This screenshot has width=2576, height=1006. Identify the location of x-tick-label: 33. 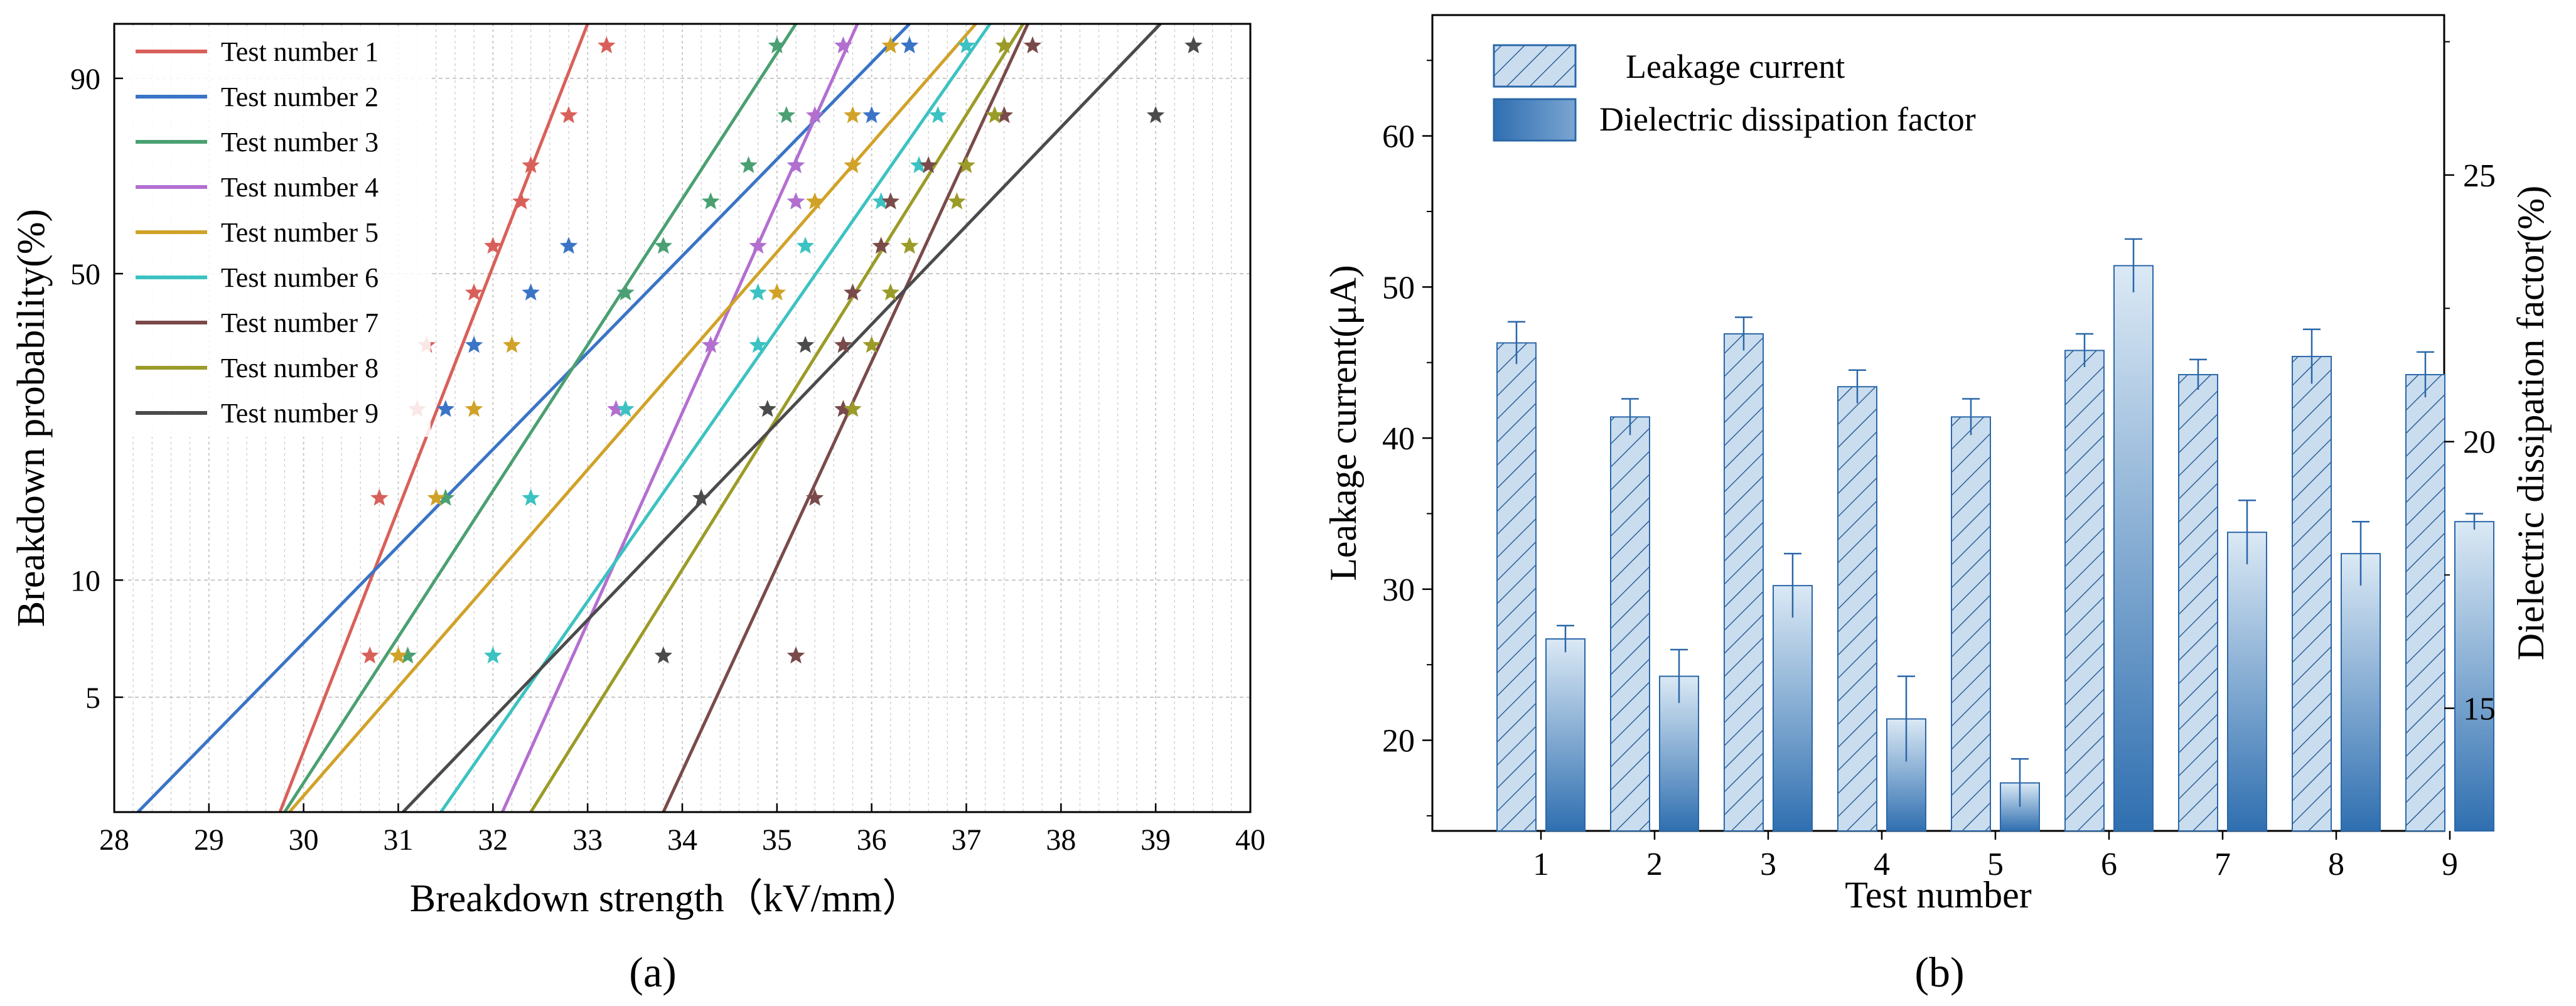
(587, 840).